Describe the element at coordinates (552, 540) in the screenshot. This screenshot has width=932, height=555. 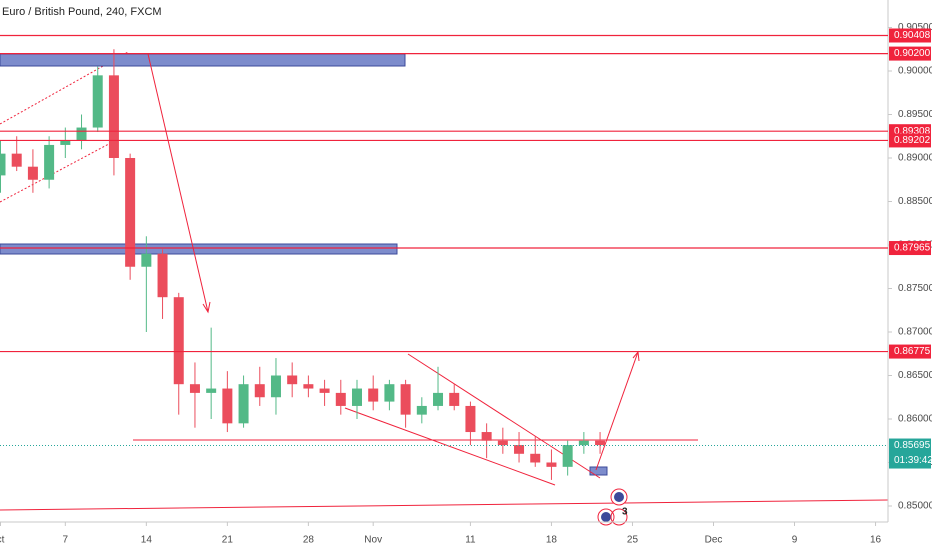
I see `x-tick-label: 18` at that location.